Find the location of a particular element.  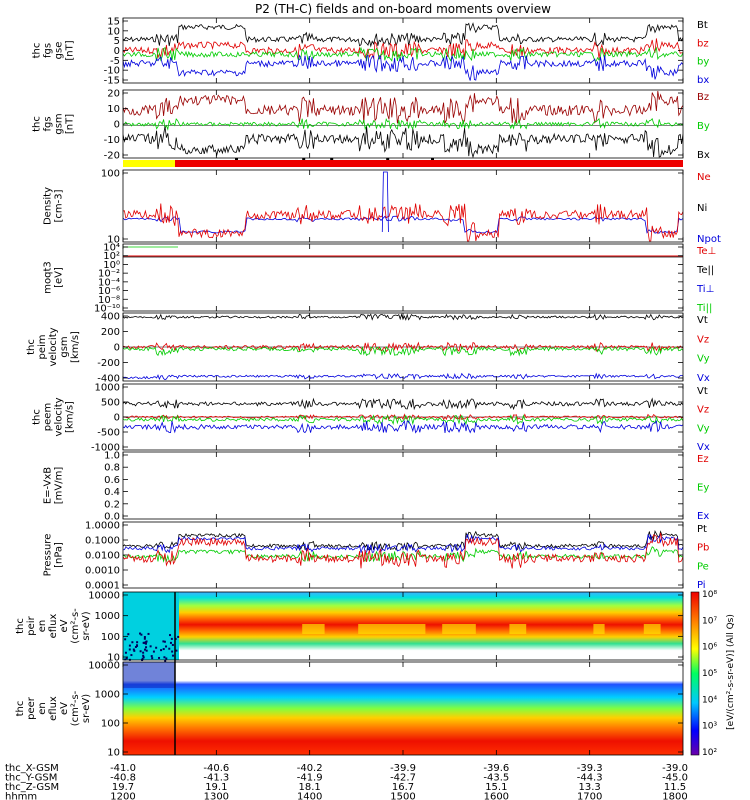

ytick-label: 0.0001 is located at coordinates (102, 586).